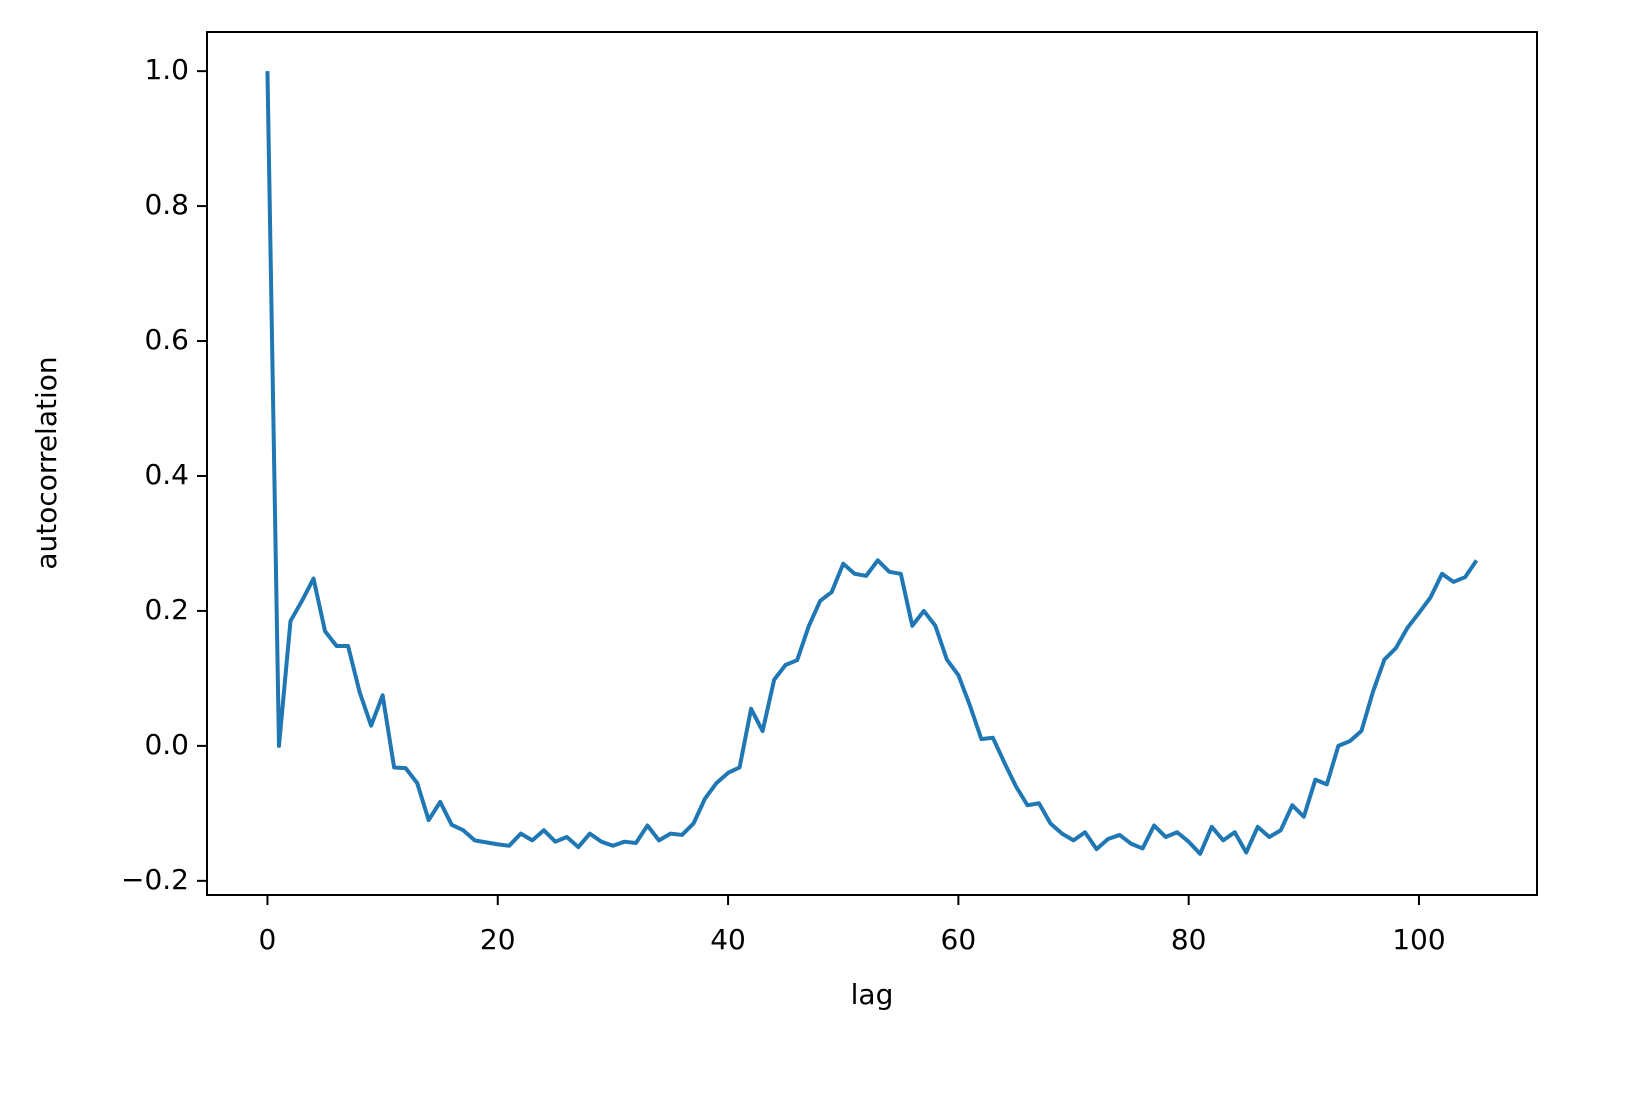  Describe the element at coordinates (959, 939) in the screenshot. I see `x-tick-label: 60` at that location.